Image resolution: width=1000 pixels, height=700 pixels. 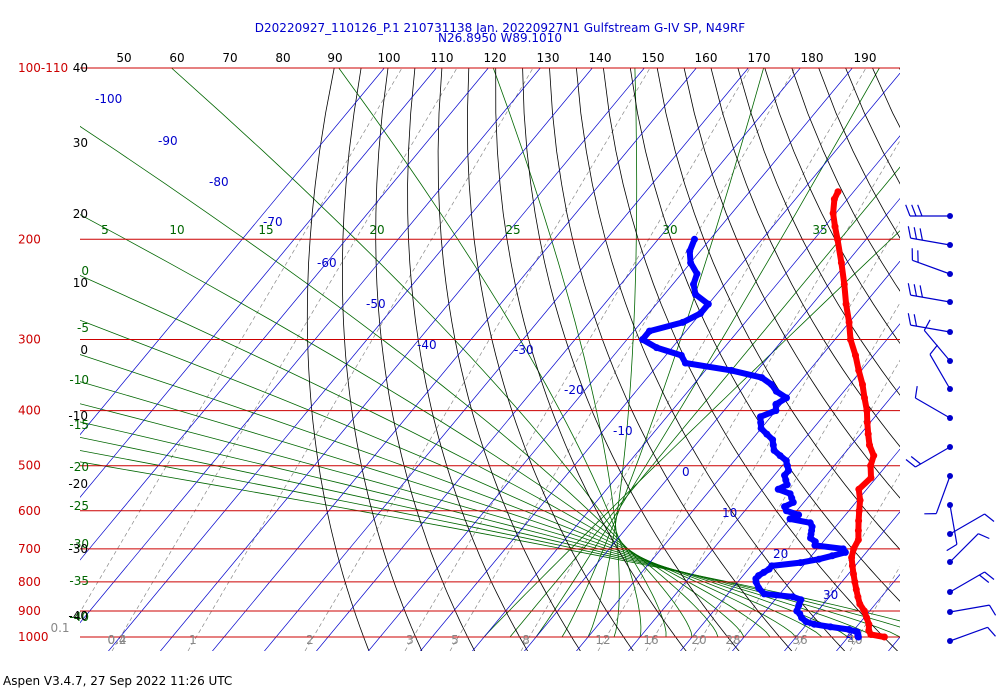 What do you see at coordinates (78, 549) in the screenshot?
I see `height-label: -30` at bounding box center [78, 549].